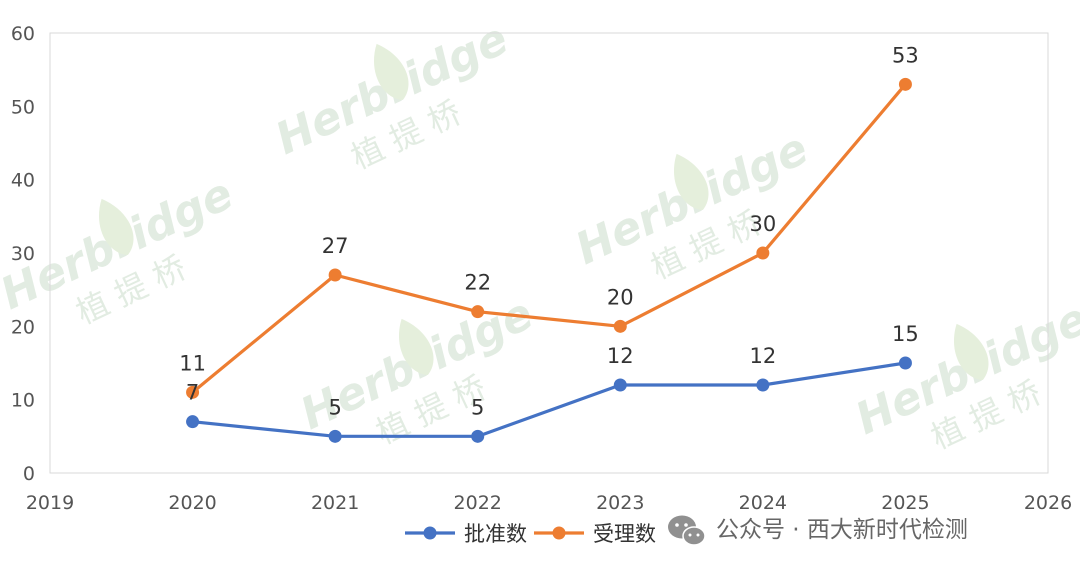 The width and height of the screenshot is (1080, 571). I want to click on x-tick-label: 2023, so click(620, 503).